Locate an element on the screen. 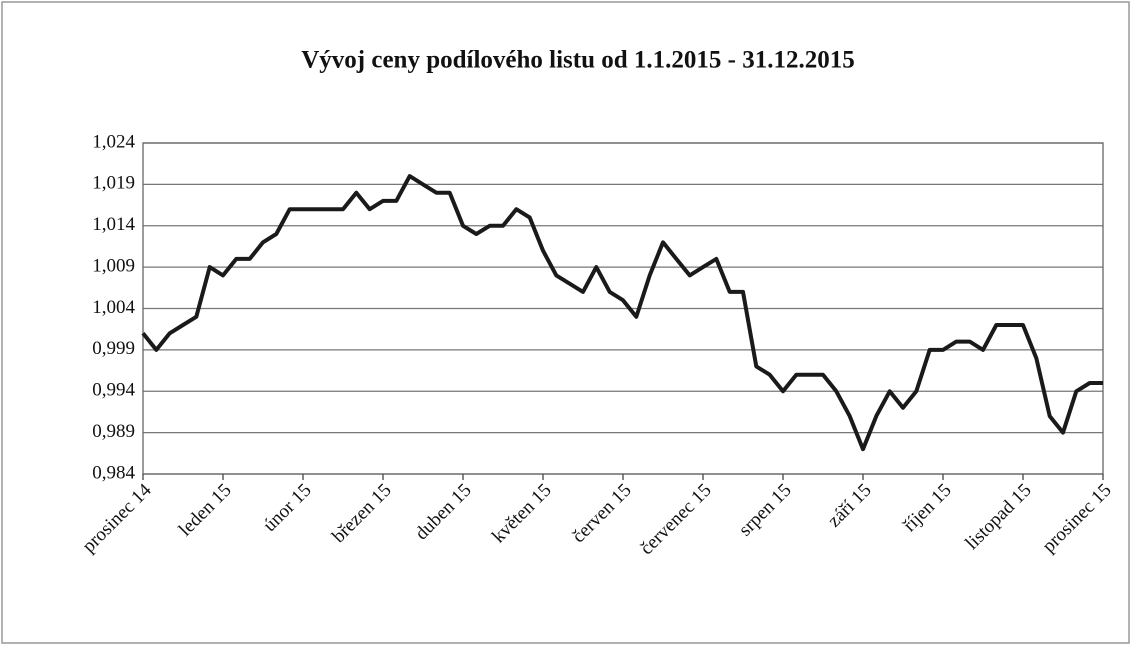 The width and height of the screenshot is (1131, 645). y-tick-label: 0,994 is located at coordinates (113, 390).